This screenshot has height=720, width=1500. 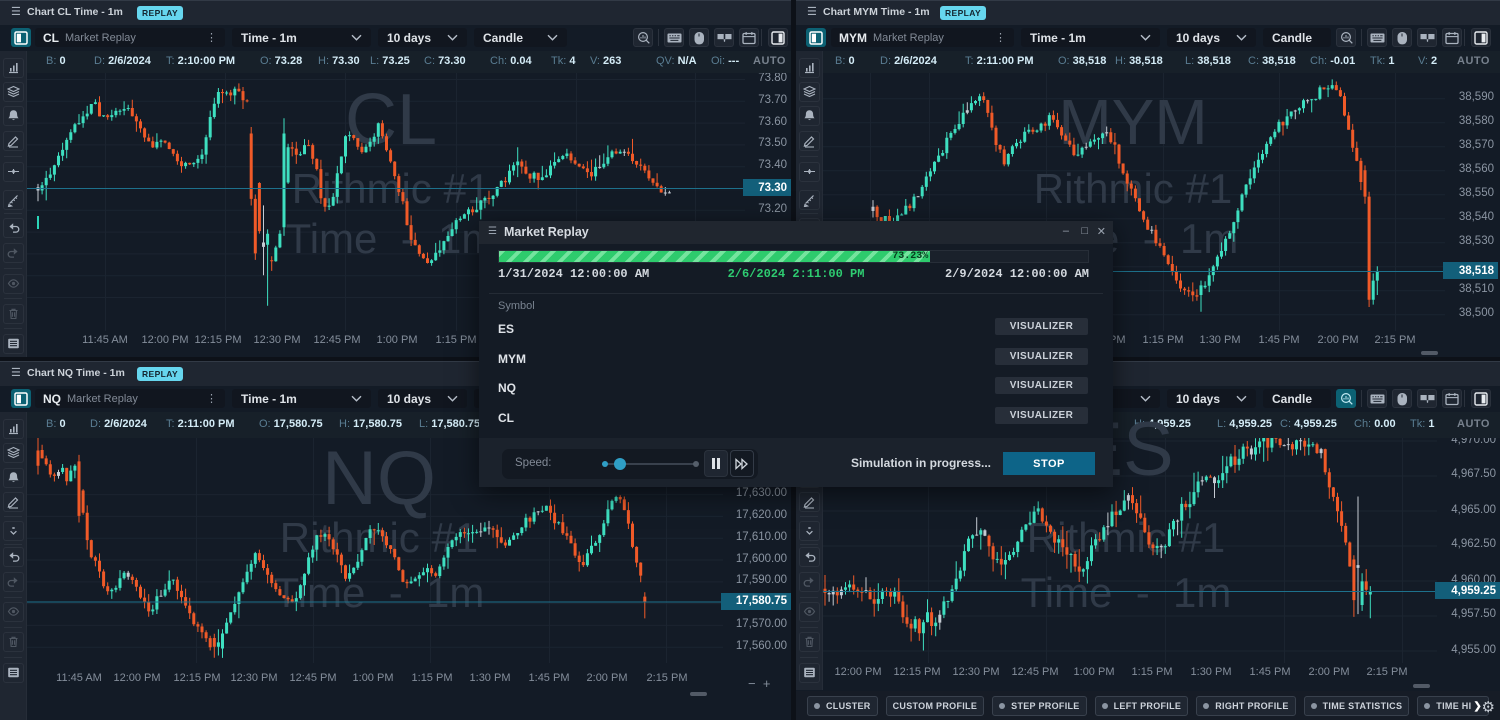 I want to click on svg-text: NQ, so click(x=379, y=479).